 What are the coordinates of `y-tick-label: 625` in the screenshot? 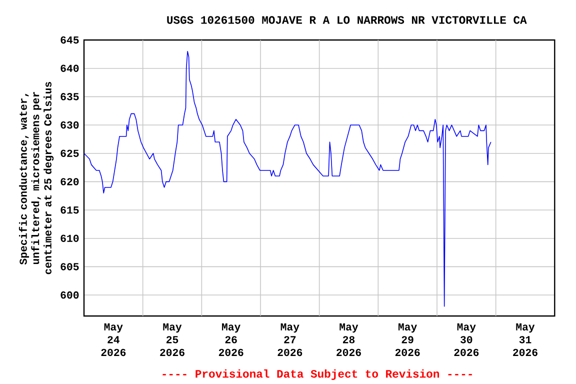 It's located at (69, 153).